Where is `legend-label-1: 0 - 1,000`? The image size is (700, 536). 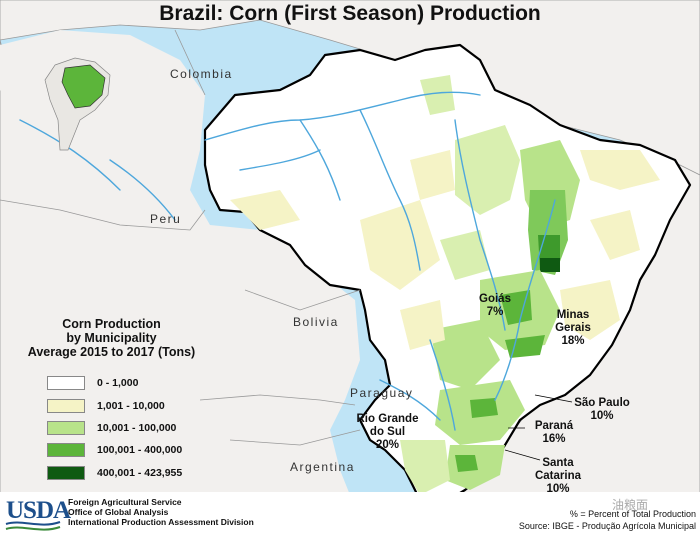
legend-label-1: 0 - 1,000 is located at coordinates (118, 383).